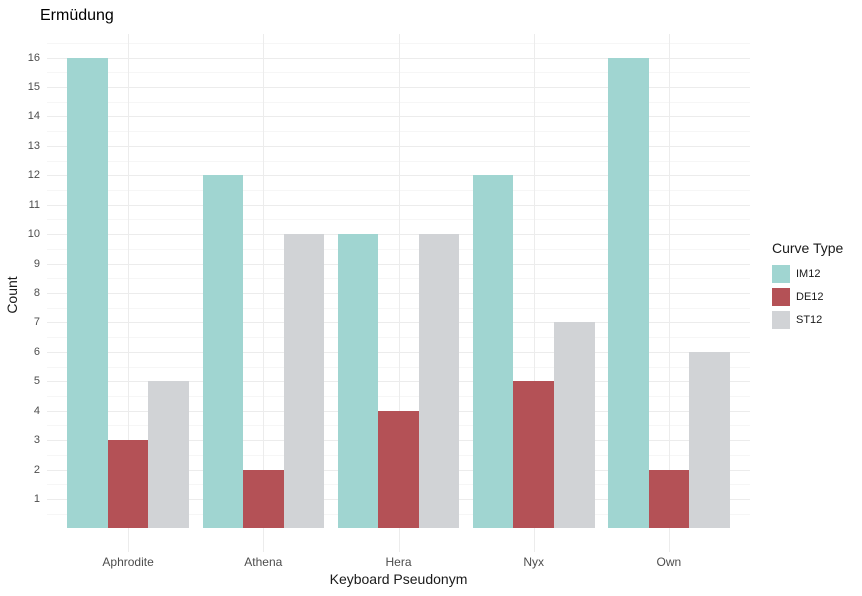  I want to click on y-tick-label: 14, so click(33, 116).